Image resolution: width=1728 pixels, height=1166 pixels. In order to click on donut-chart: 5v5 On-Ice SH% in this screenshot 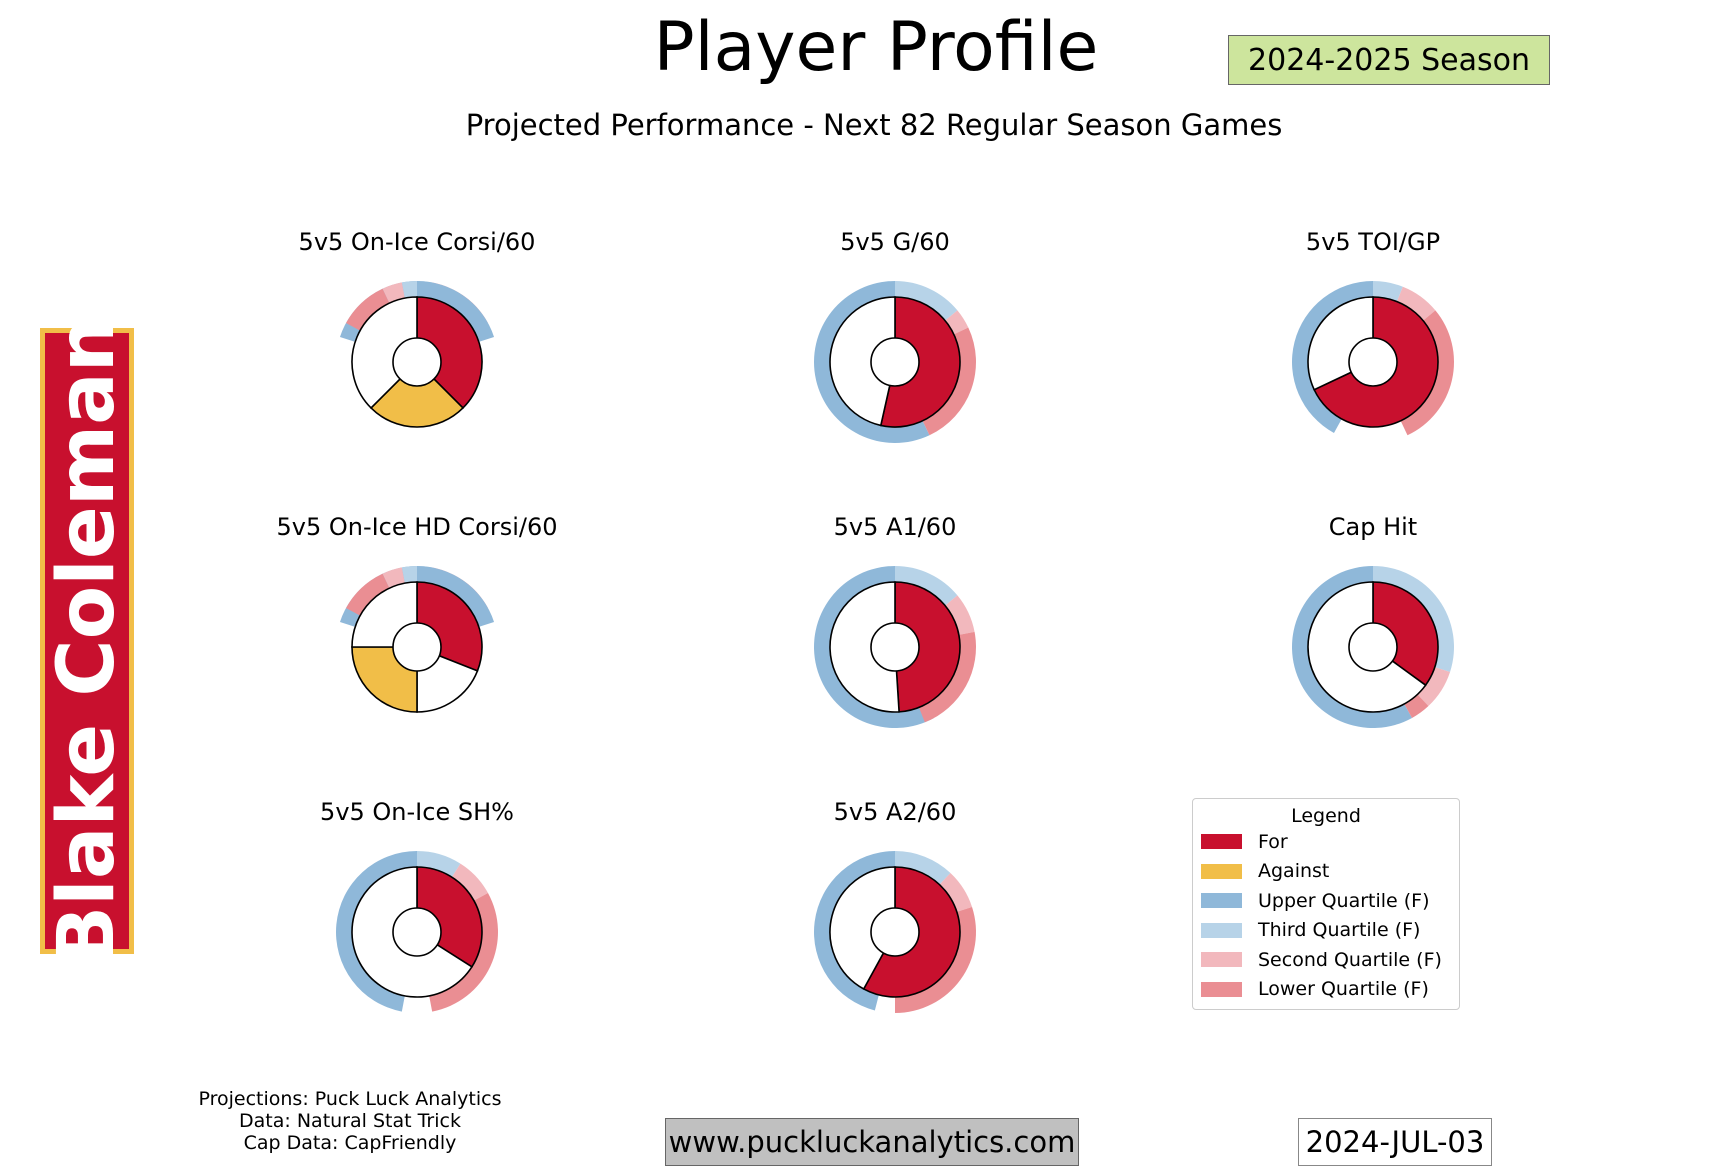, I will do `click(417, 905)`.